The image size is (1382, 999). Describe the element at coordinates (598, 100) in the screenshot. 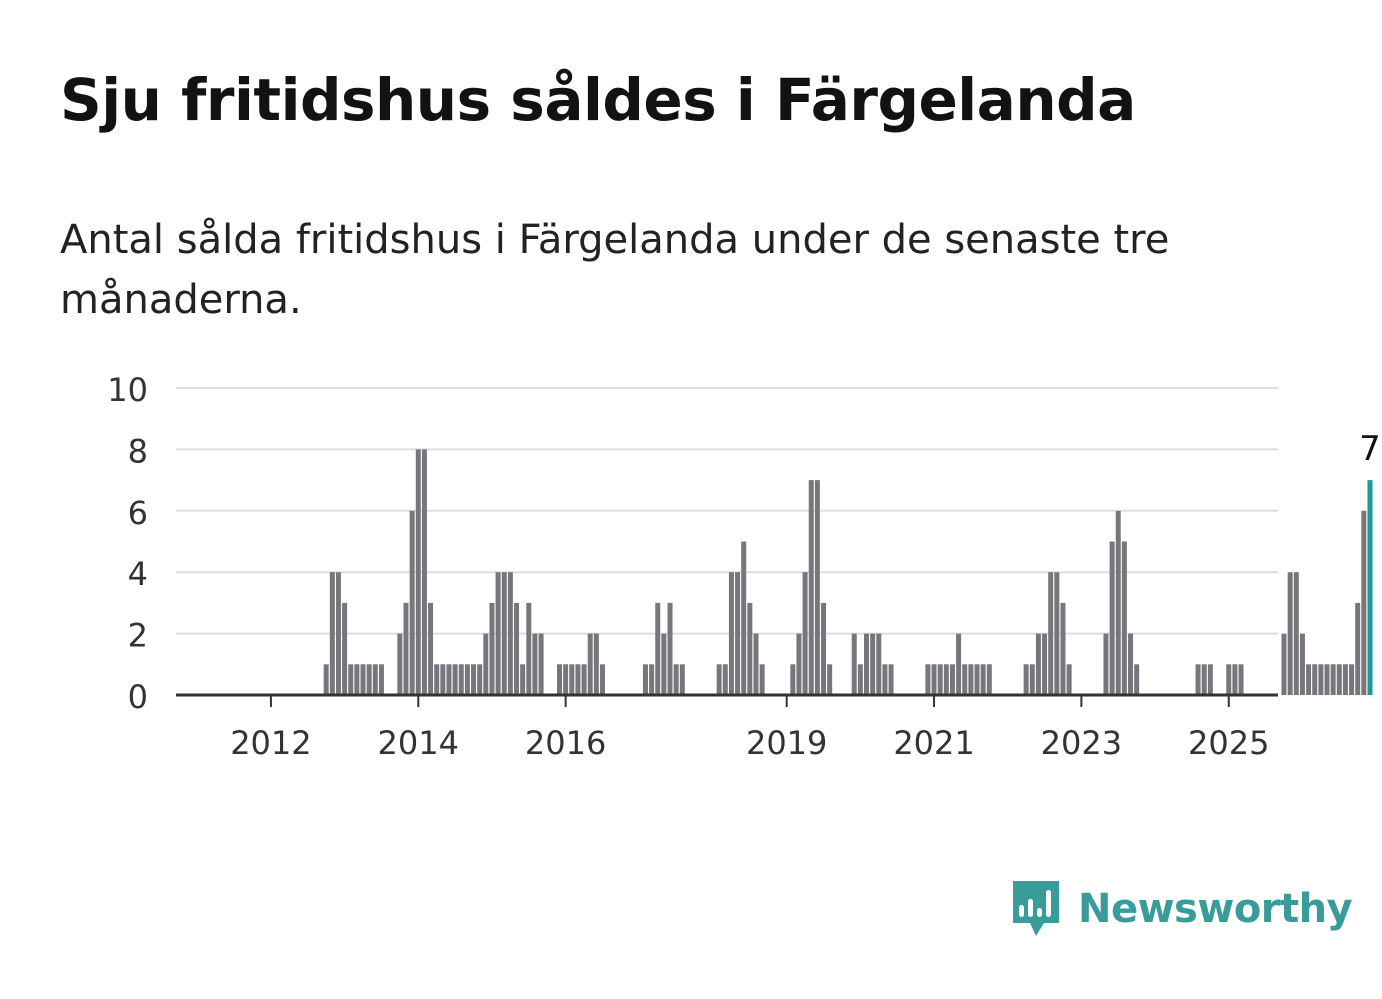

I see `page-title: Sju fritidshus såldes i Färgelanda` at that location.